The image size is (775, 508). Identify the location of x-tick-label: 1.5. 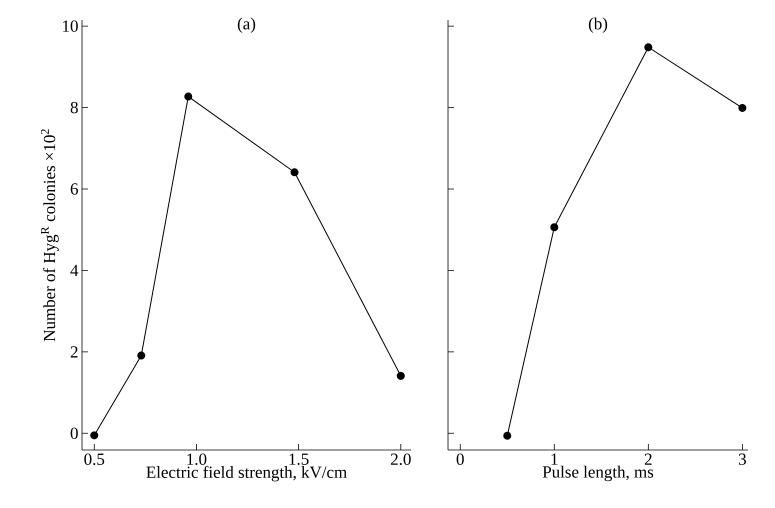
(299, 459).